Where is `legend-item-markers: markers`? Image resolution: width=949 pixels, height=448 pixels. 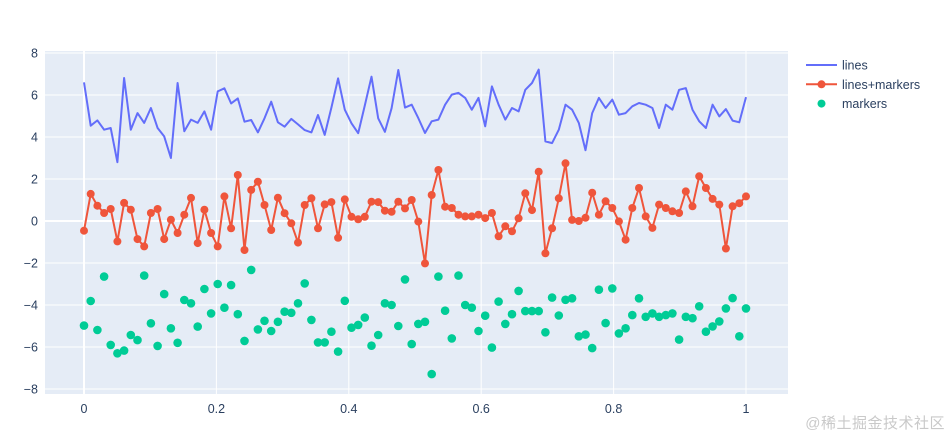 legend-item-markers: markers is located at coordinates (852, 104).